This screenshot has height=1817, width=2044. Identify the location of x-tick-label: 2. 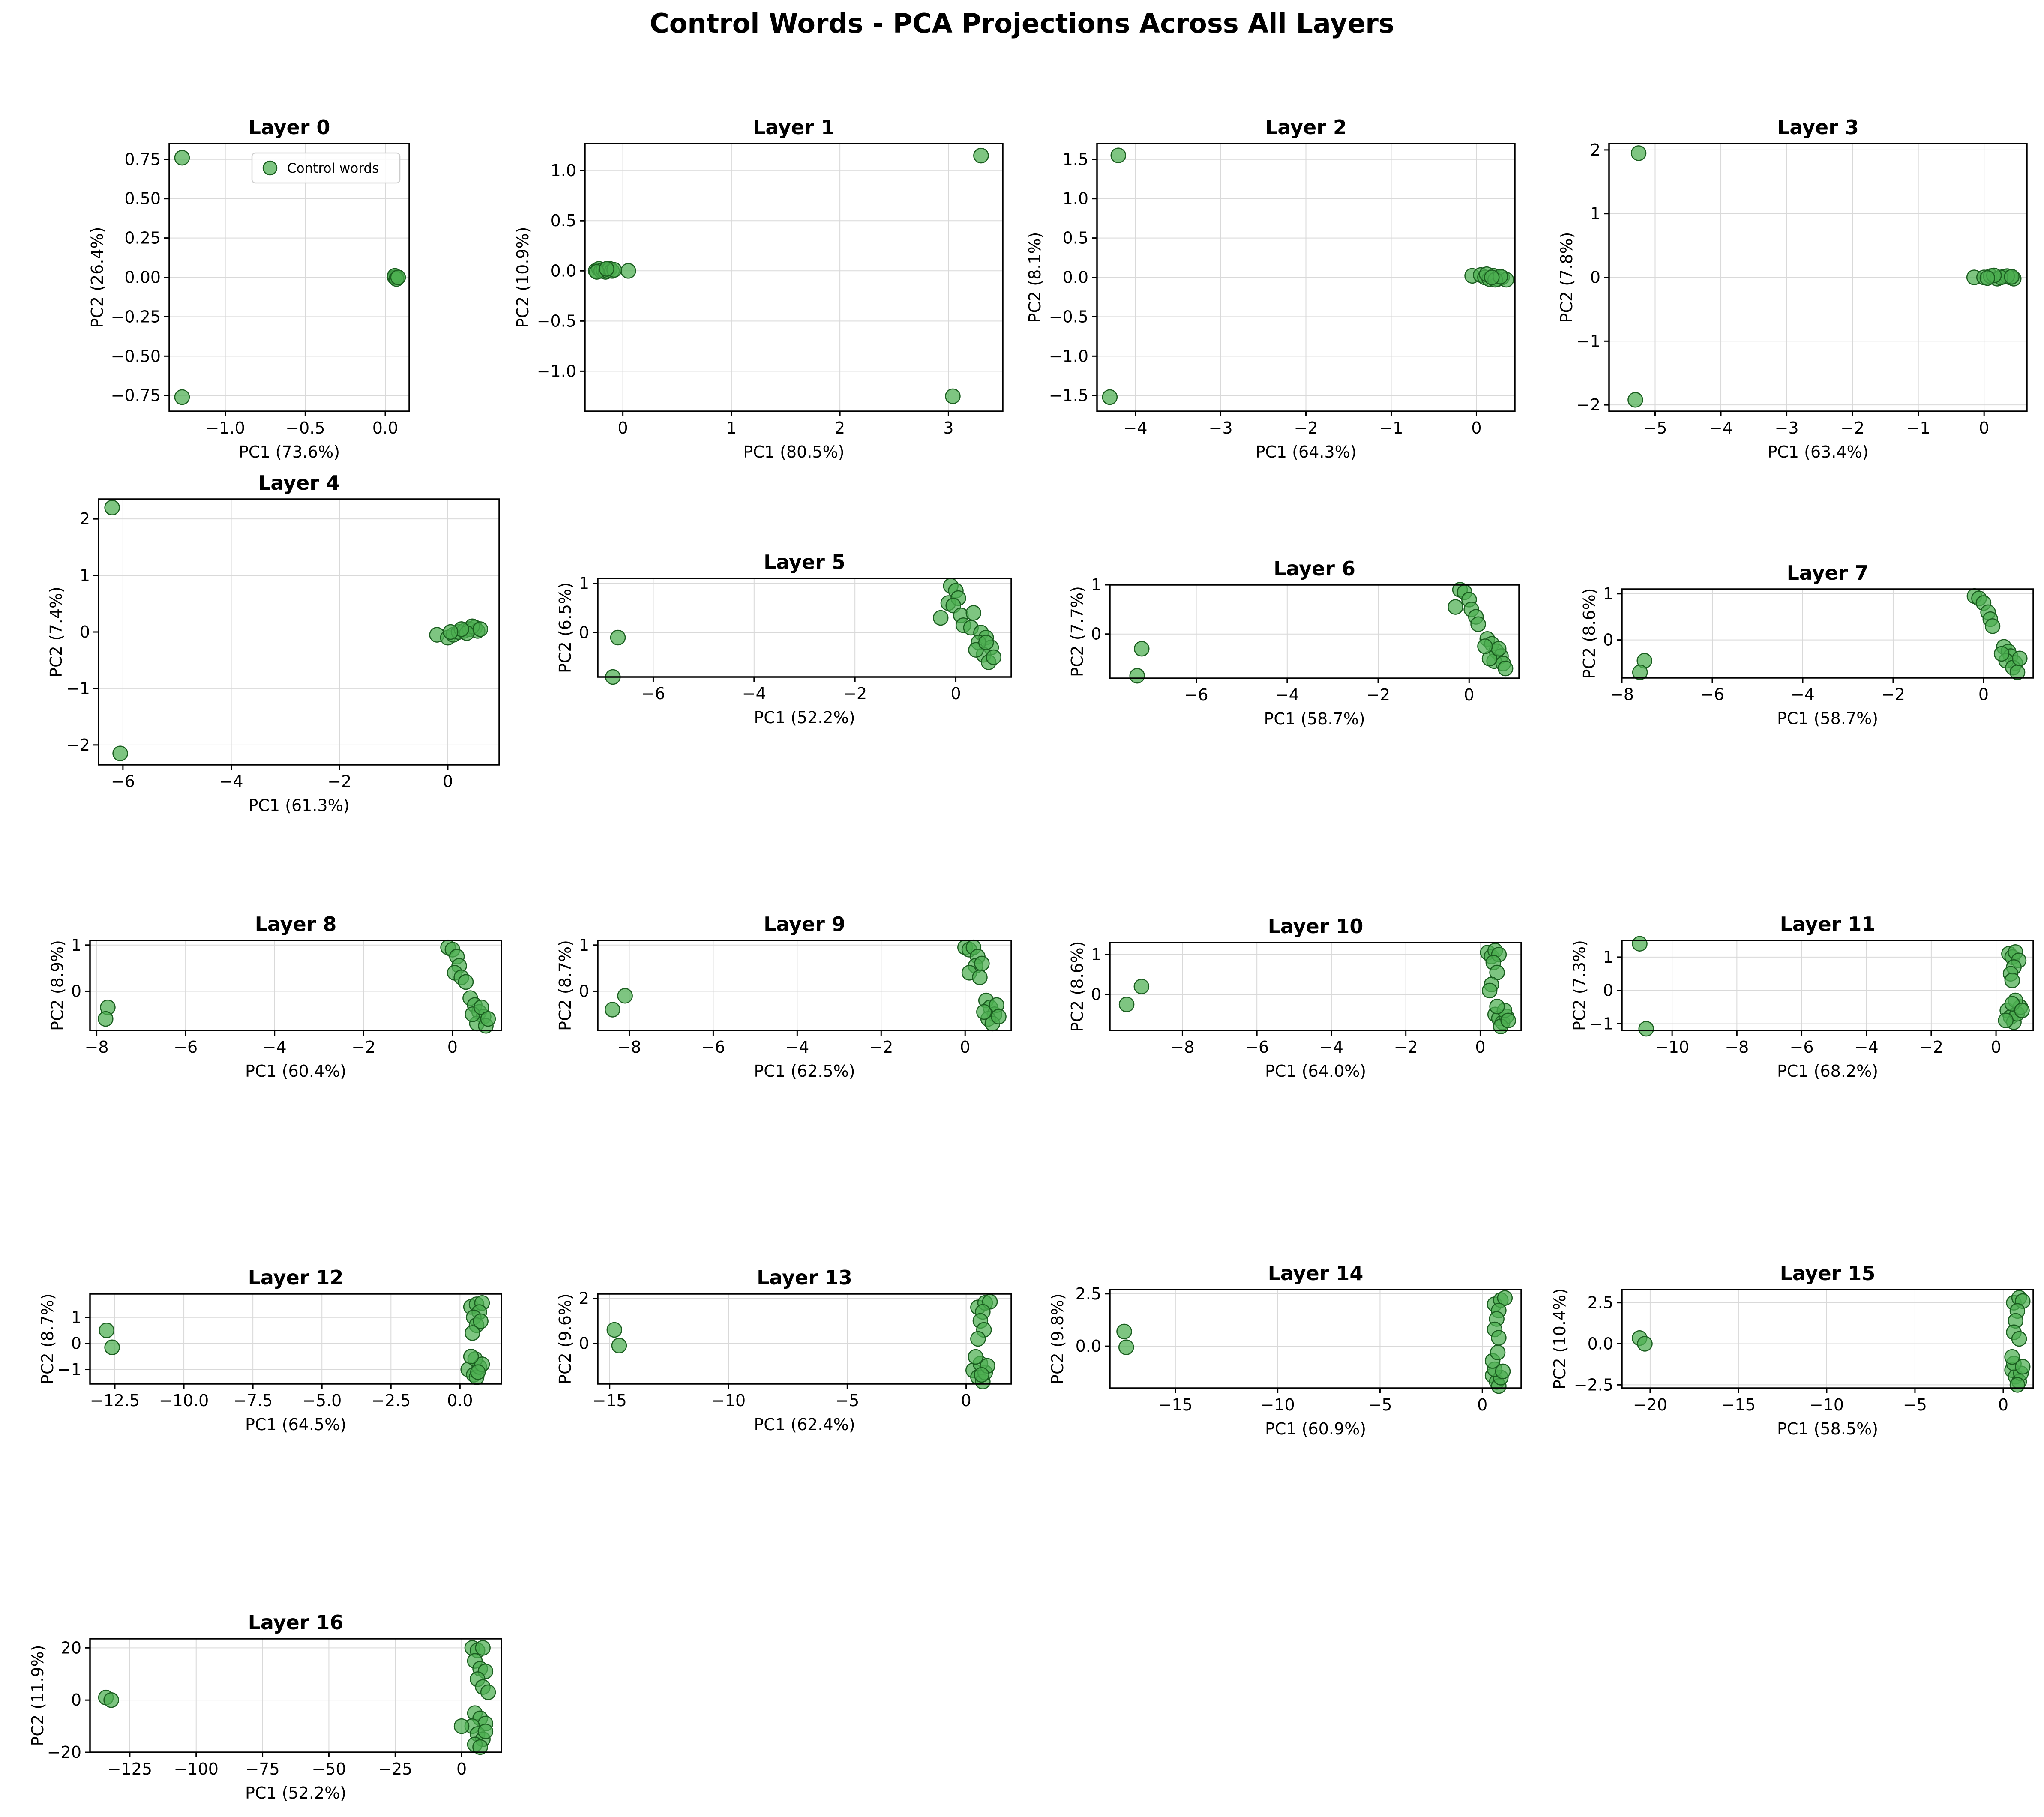
(840, 428).